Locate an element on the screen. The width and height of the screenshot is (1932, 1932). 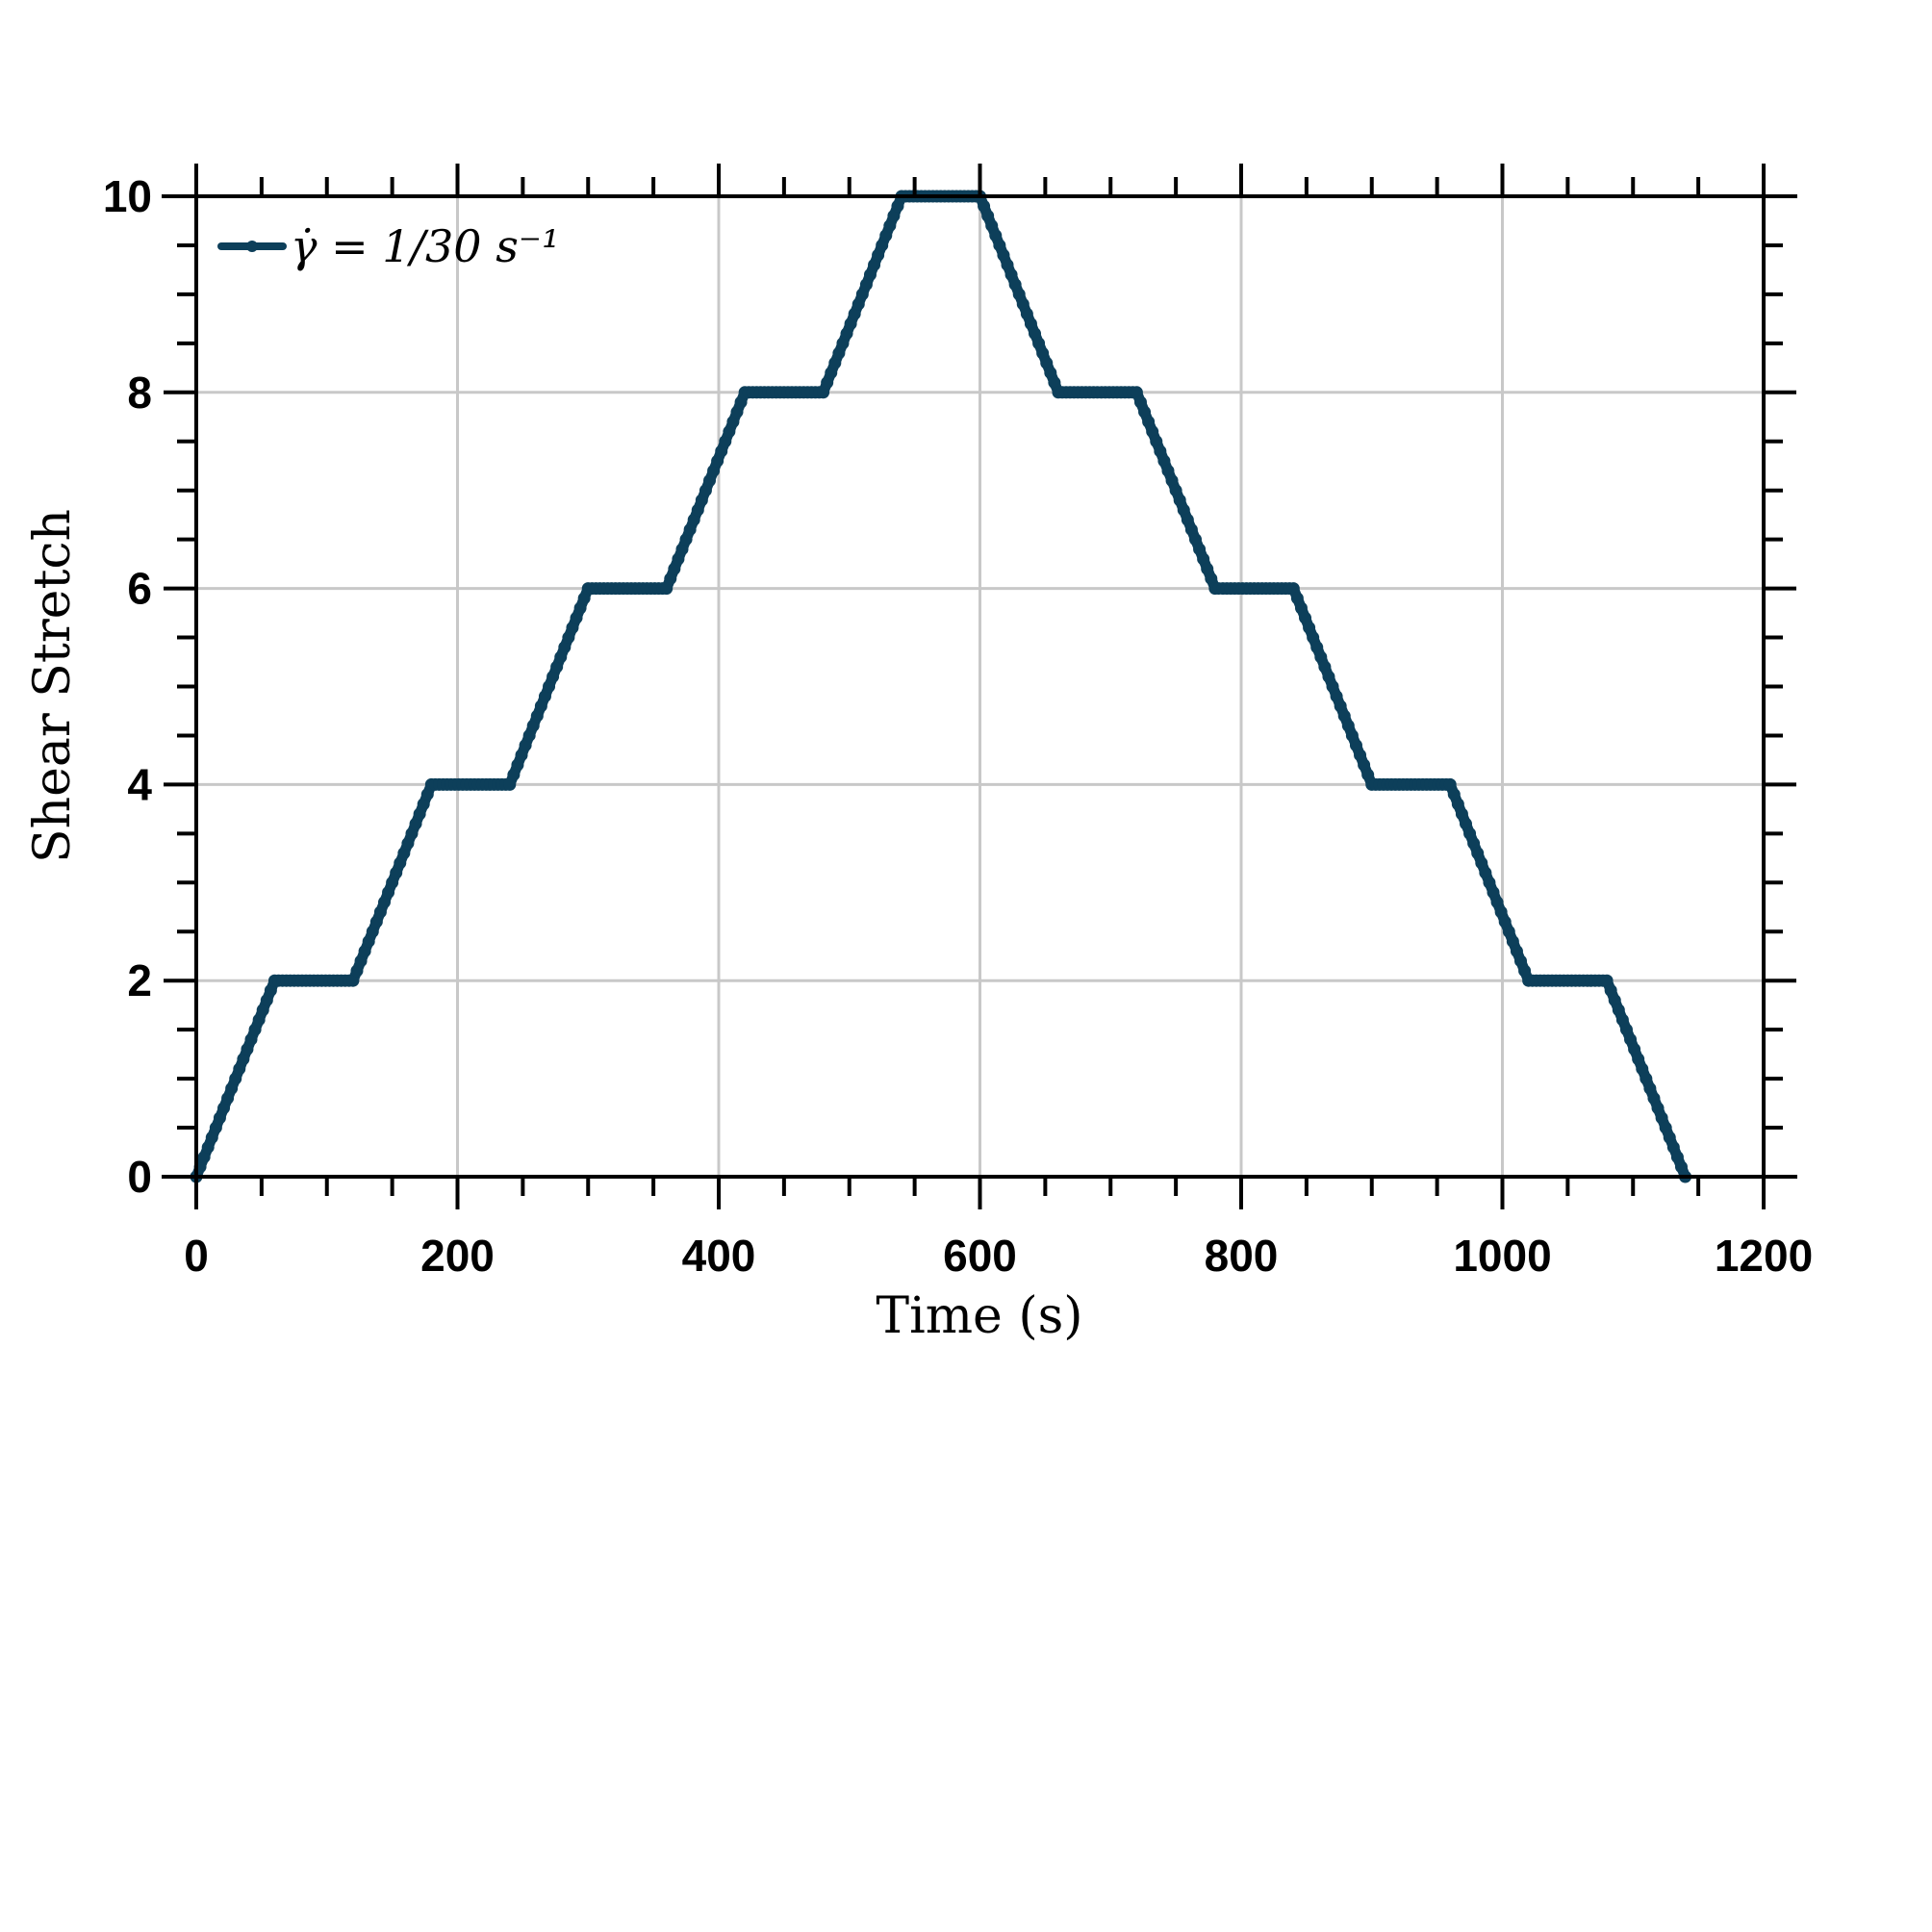
legend-label: γ̇ = 1/30 s⁻¹ is located at coordinates (425, 246).